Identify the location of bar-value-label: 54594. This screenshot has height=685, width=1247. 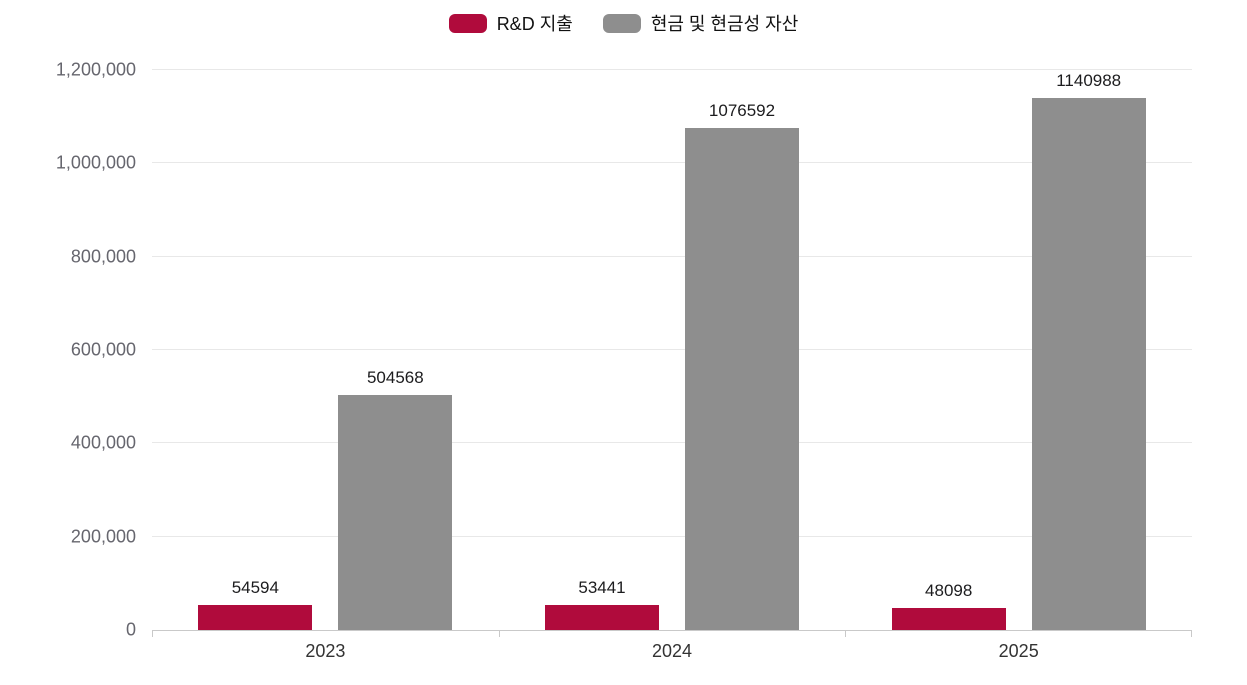
(255, 587).